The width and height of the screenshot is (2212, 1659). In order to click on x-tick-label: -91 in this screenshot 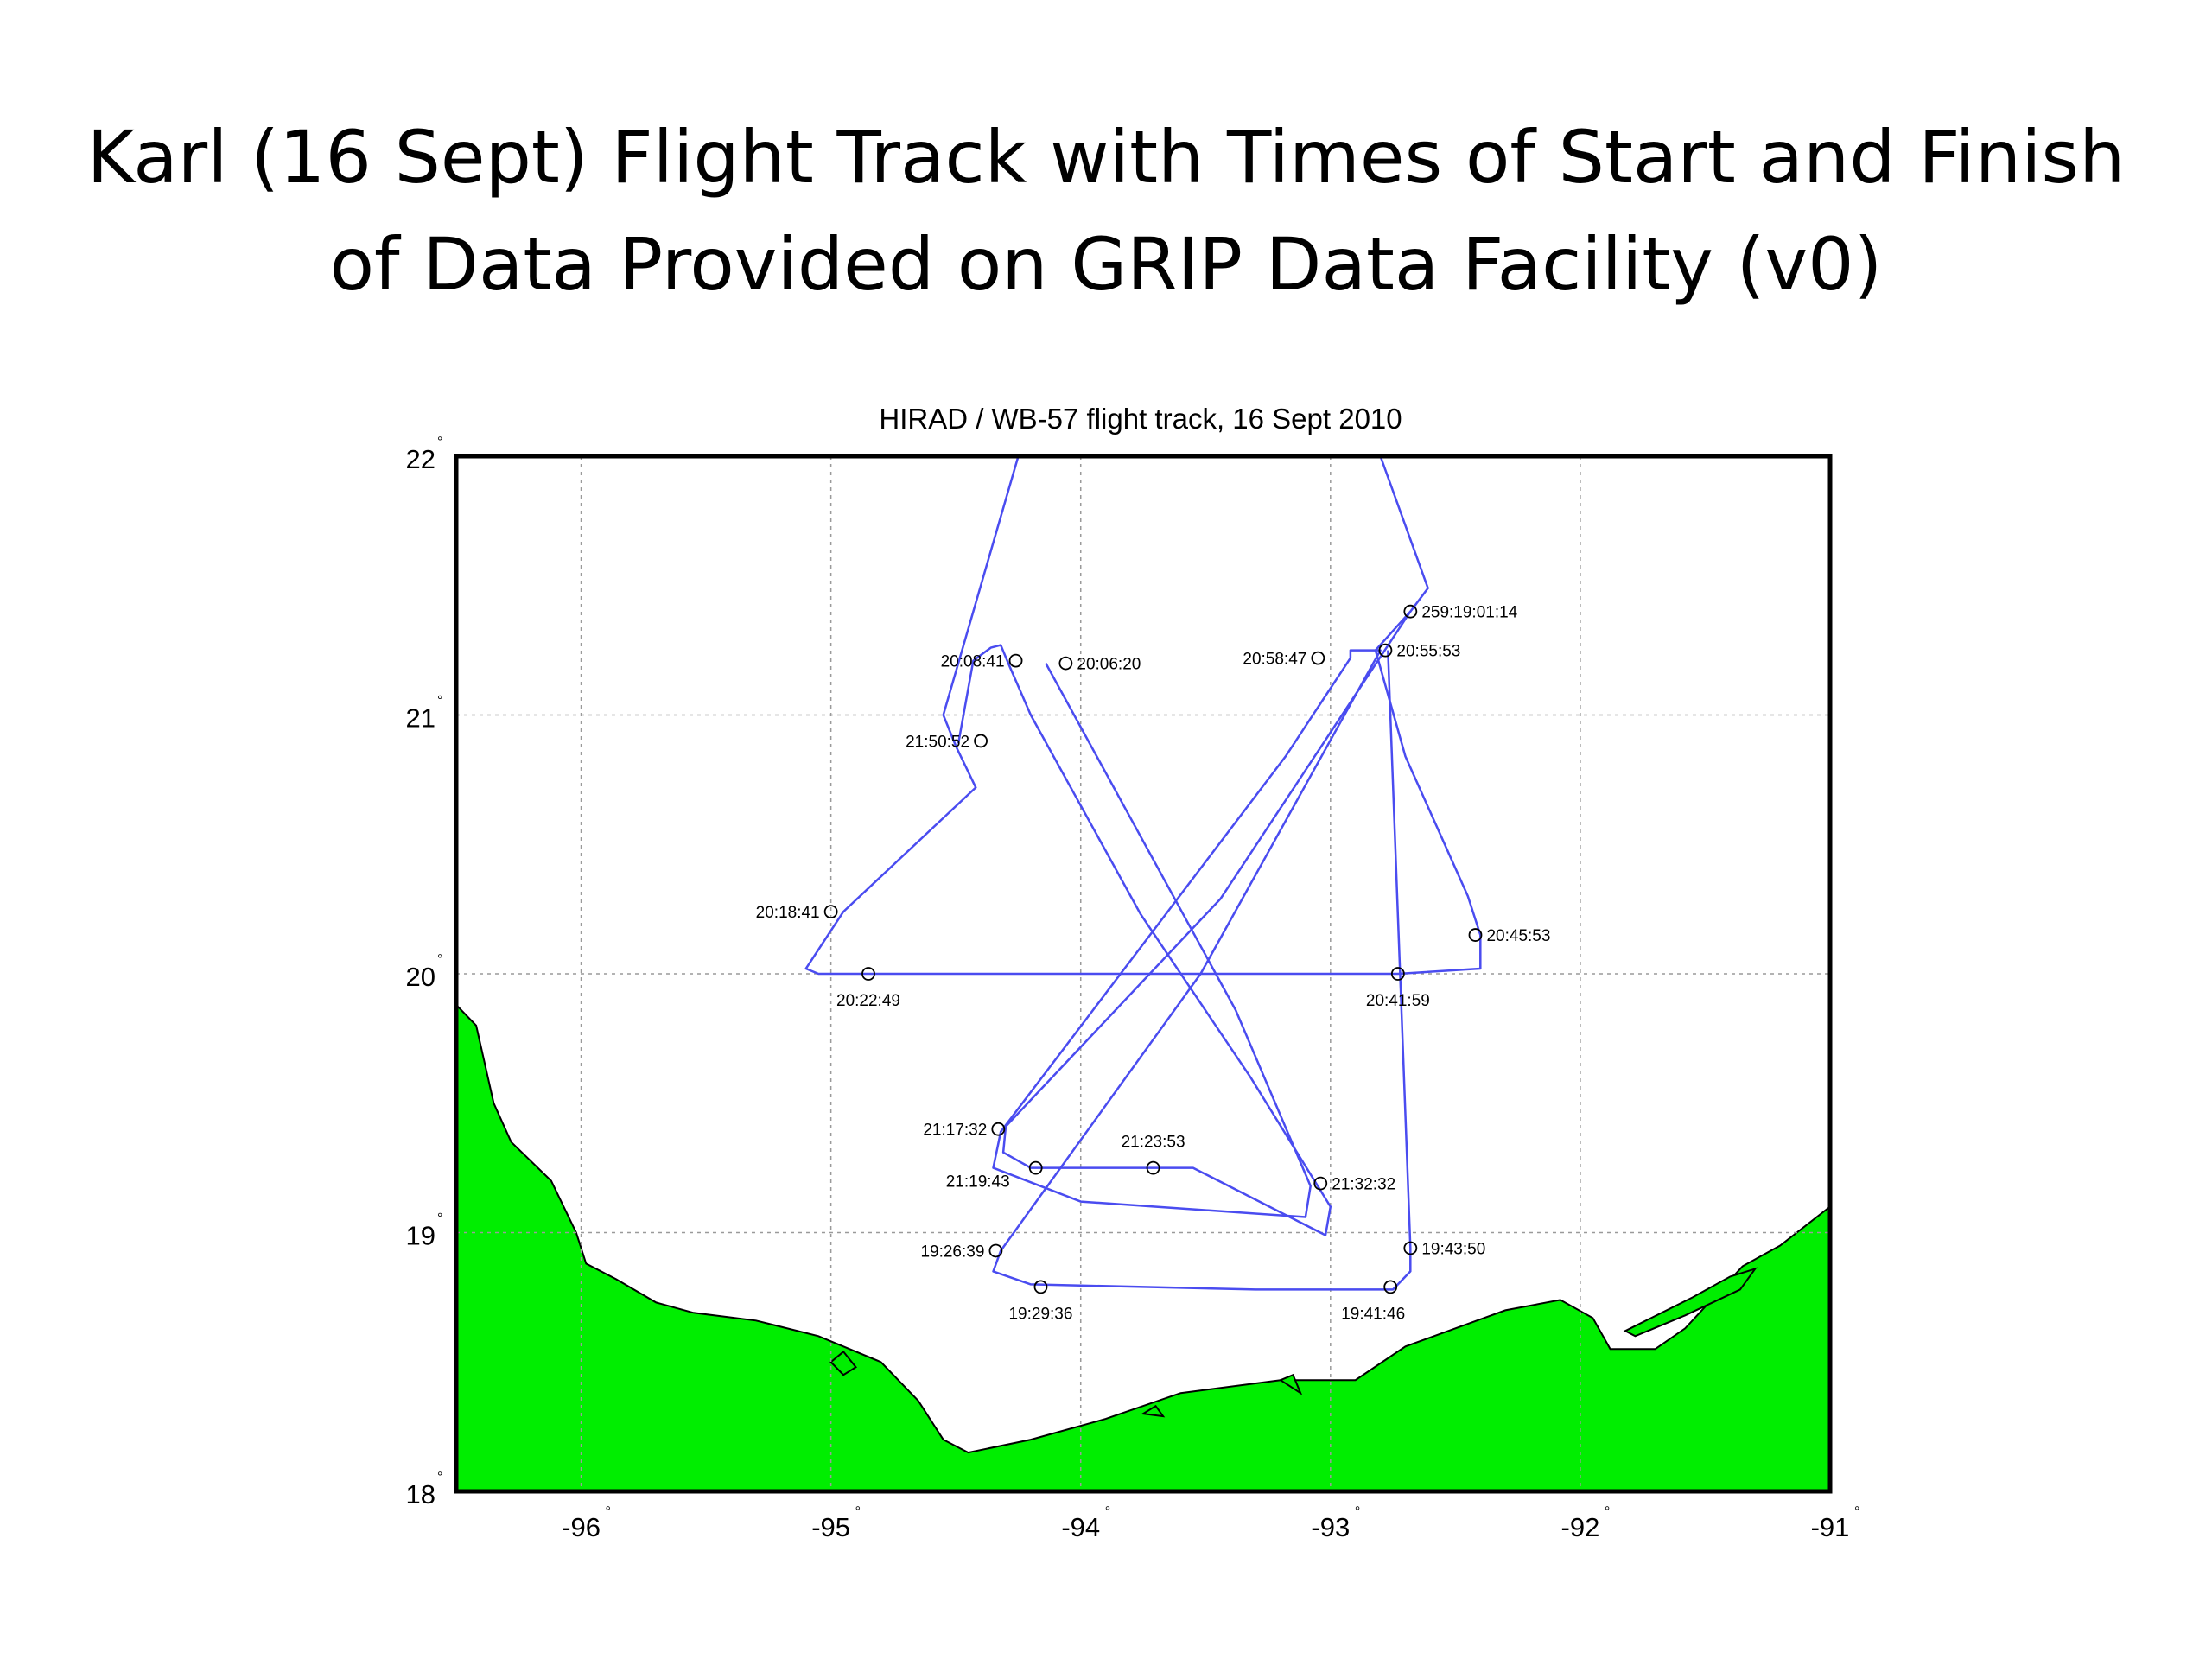, I will do `click(1830, 1527)`.